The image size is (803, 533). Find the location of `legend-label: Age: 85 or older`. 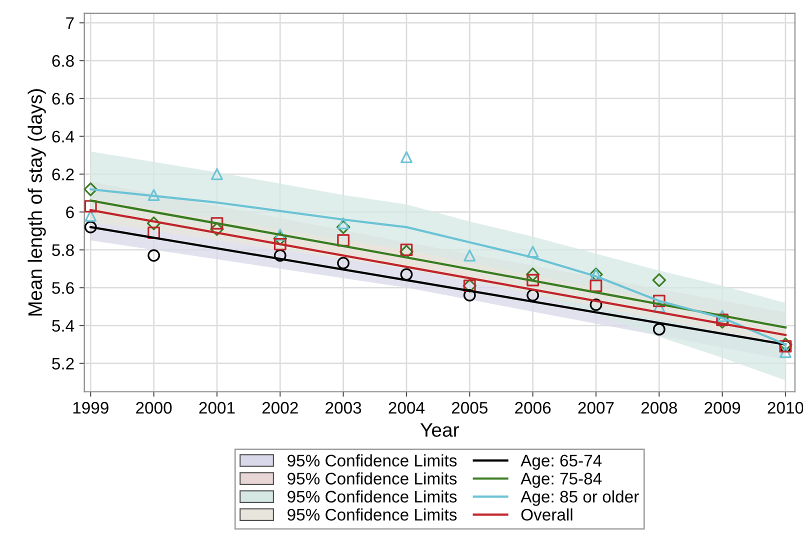

legend-label: Age: 85 or older is located at coordinates (579, 498).